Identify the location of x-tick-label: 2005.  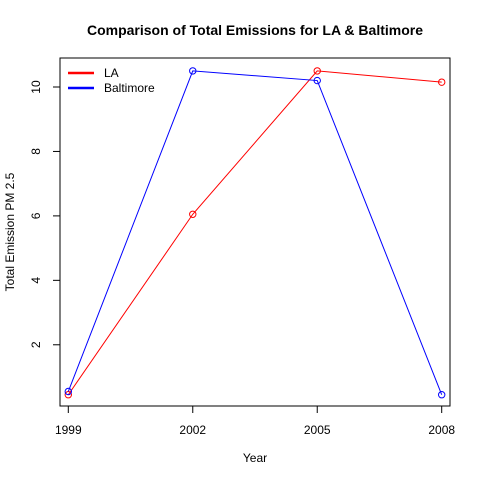
(317, 430).